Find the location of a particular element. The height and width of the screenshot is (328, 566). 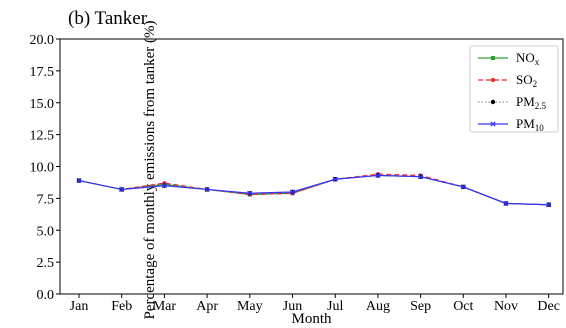

x-tick-label: Dec is located at coordinates (548, 306).